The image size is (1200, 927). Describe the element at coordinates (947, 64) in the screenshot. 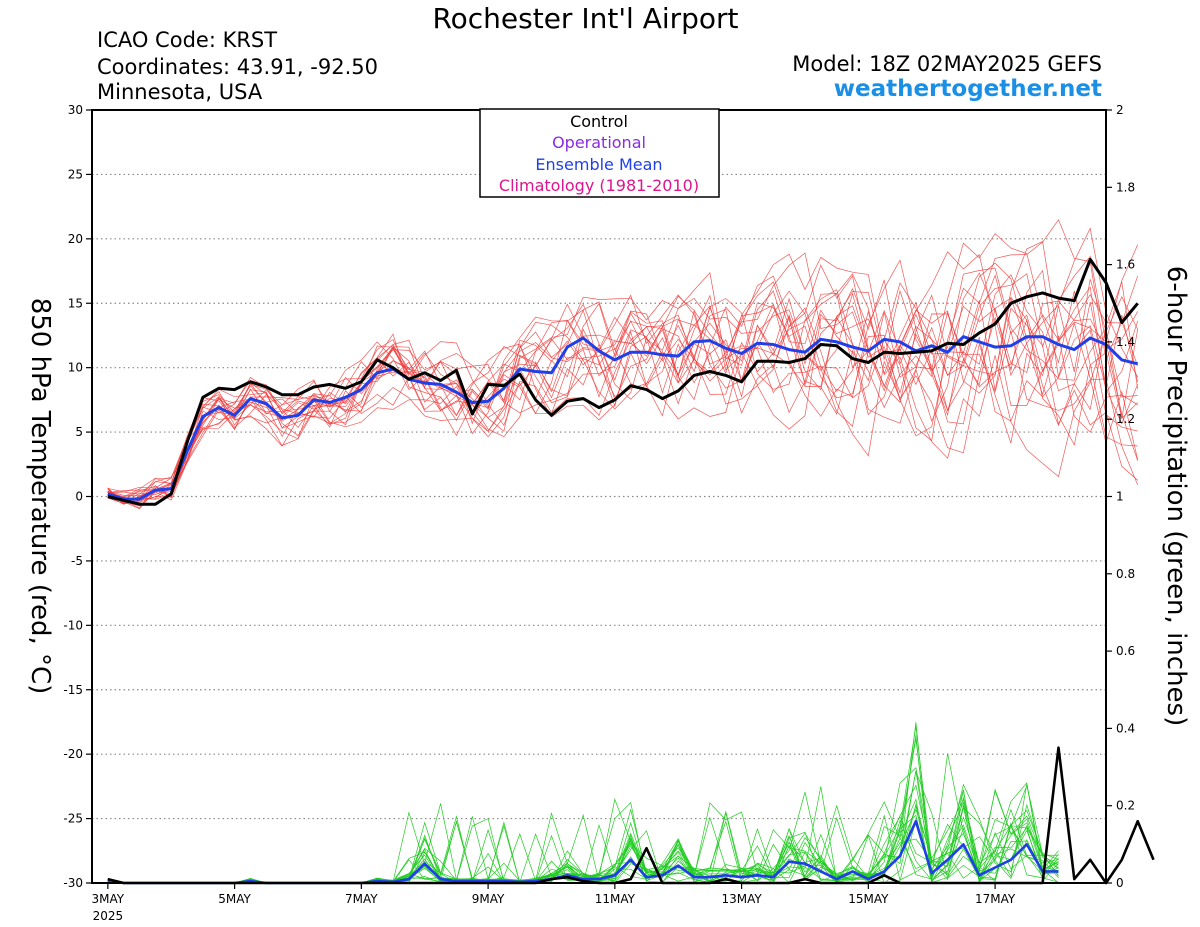

I see `model-run: Model: 18Z 02MAY2025 GEFS` at that location.